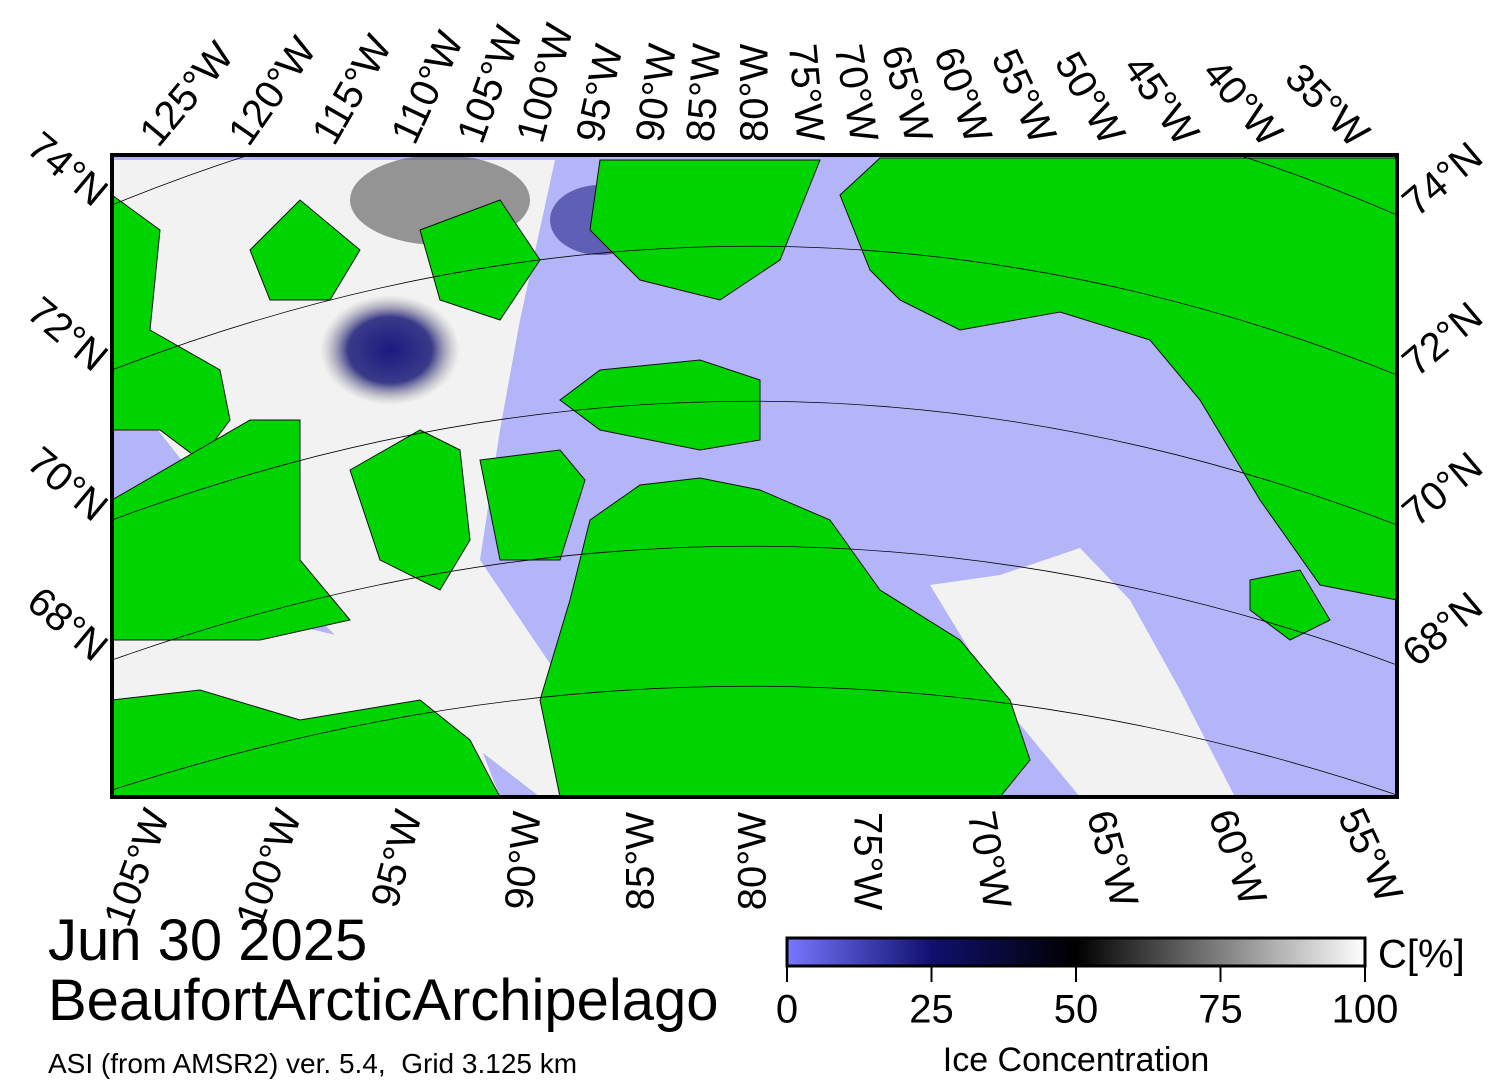 The image size is (1512, 1090). Describe the element at coordinates (989, 860) in the screenshot. I see `bottom-longitude-label: 70°W` at that location.